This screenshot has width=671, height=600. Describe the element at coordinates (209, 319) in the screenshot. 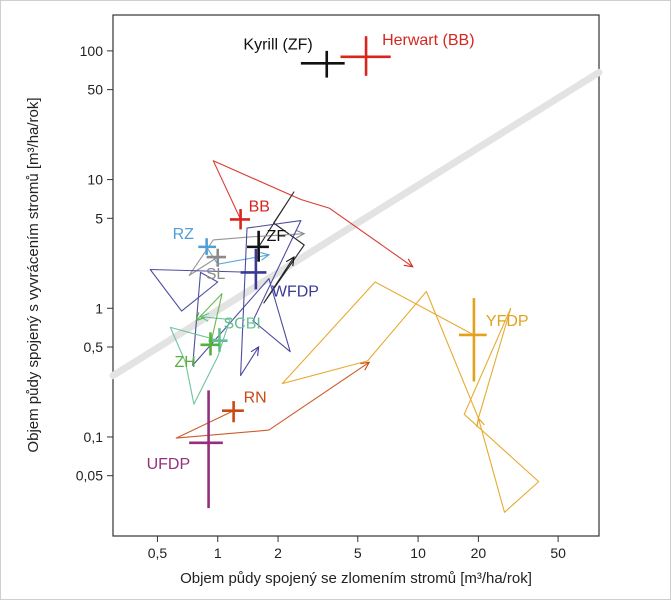

I see `trajectory-zh` at that location.